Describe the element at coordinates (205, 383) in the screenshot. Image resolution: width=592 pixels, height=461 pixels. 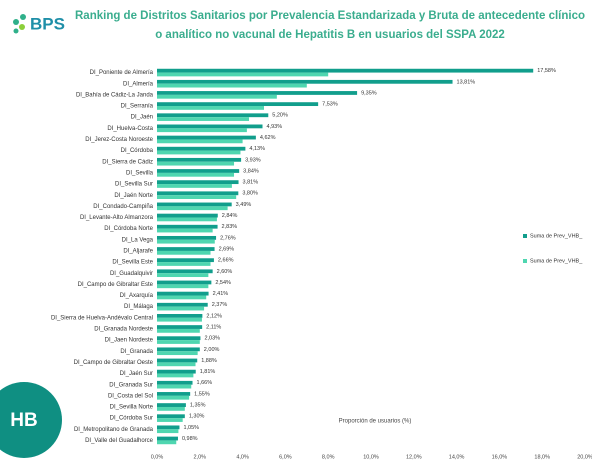
I see `value-label: 1,66%` at that location.